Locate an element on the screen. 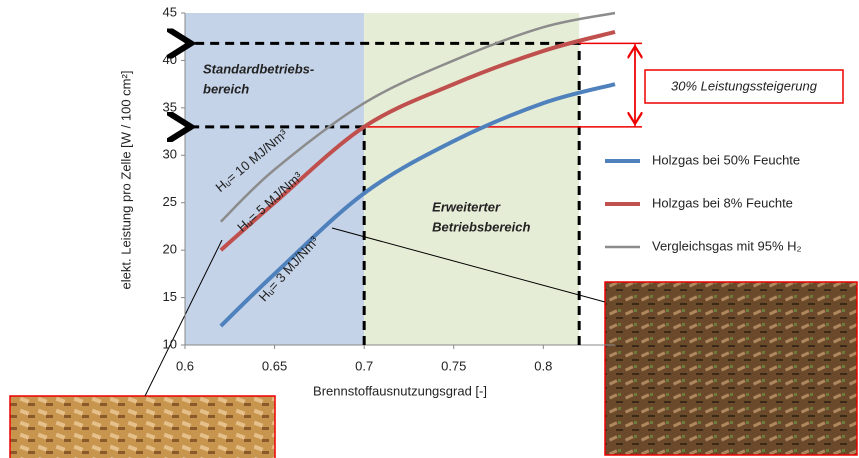 This screenshot has width=859, height=458. region-label: Standardbetriebs- is located at coordinates (258, 68).